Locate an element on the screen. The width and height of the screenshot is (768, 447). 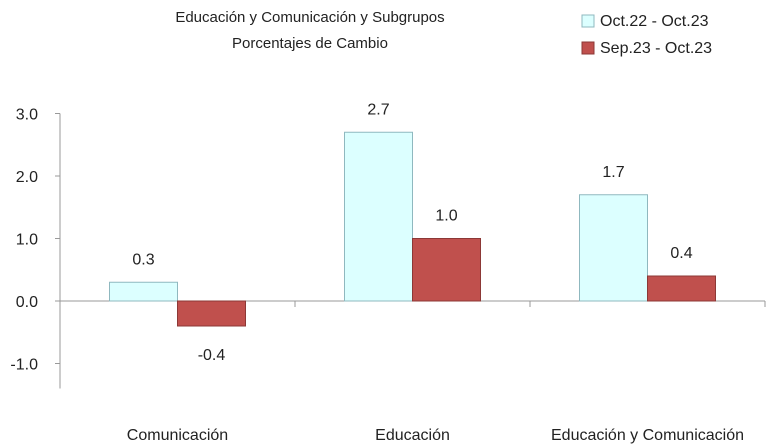
x-tick-label: Comunicación is located at coordinates (177, 435).